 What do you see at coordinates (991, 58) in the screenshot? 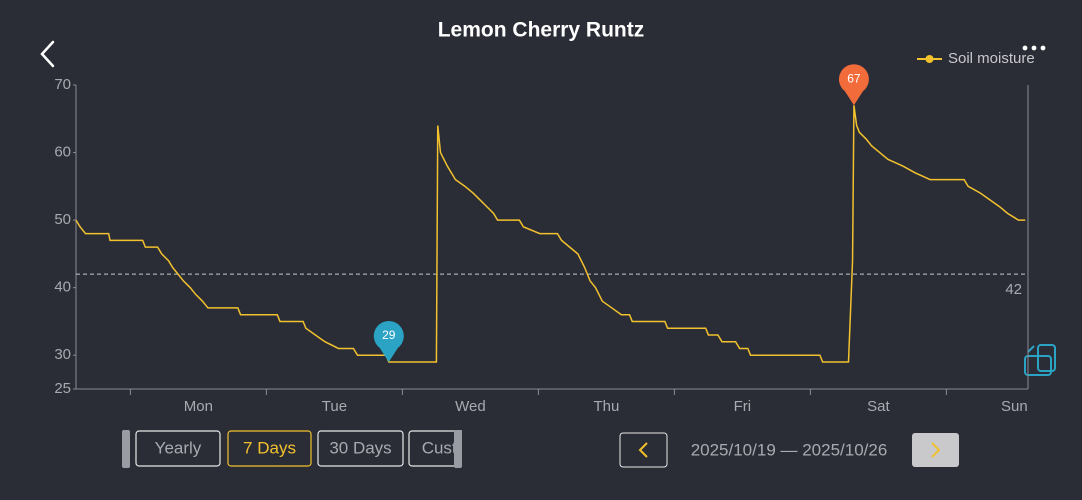
I see `legend-label: Soil moisture` at bounding box center [991, 58].